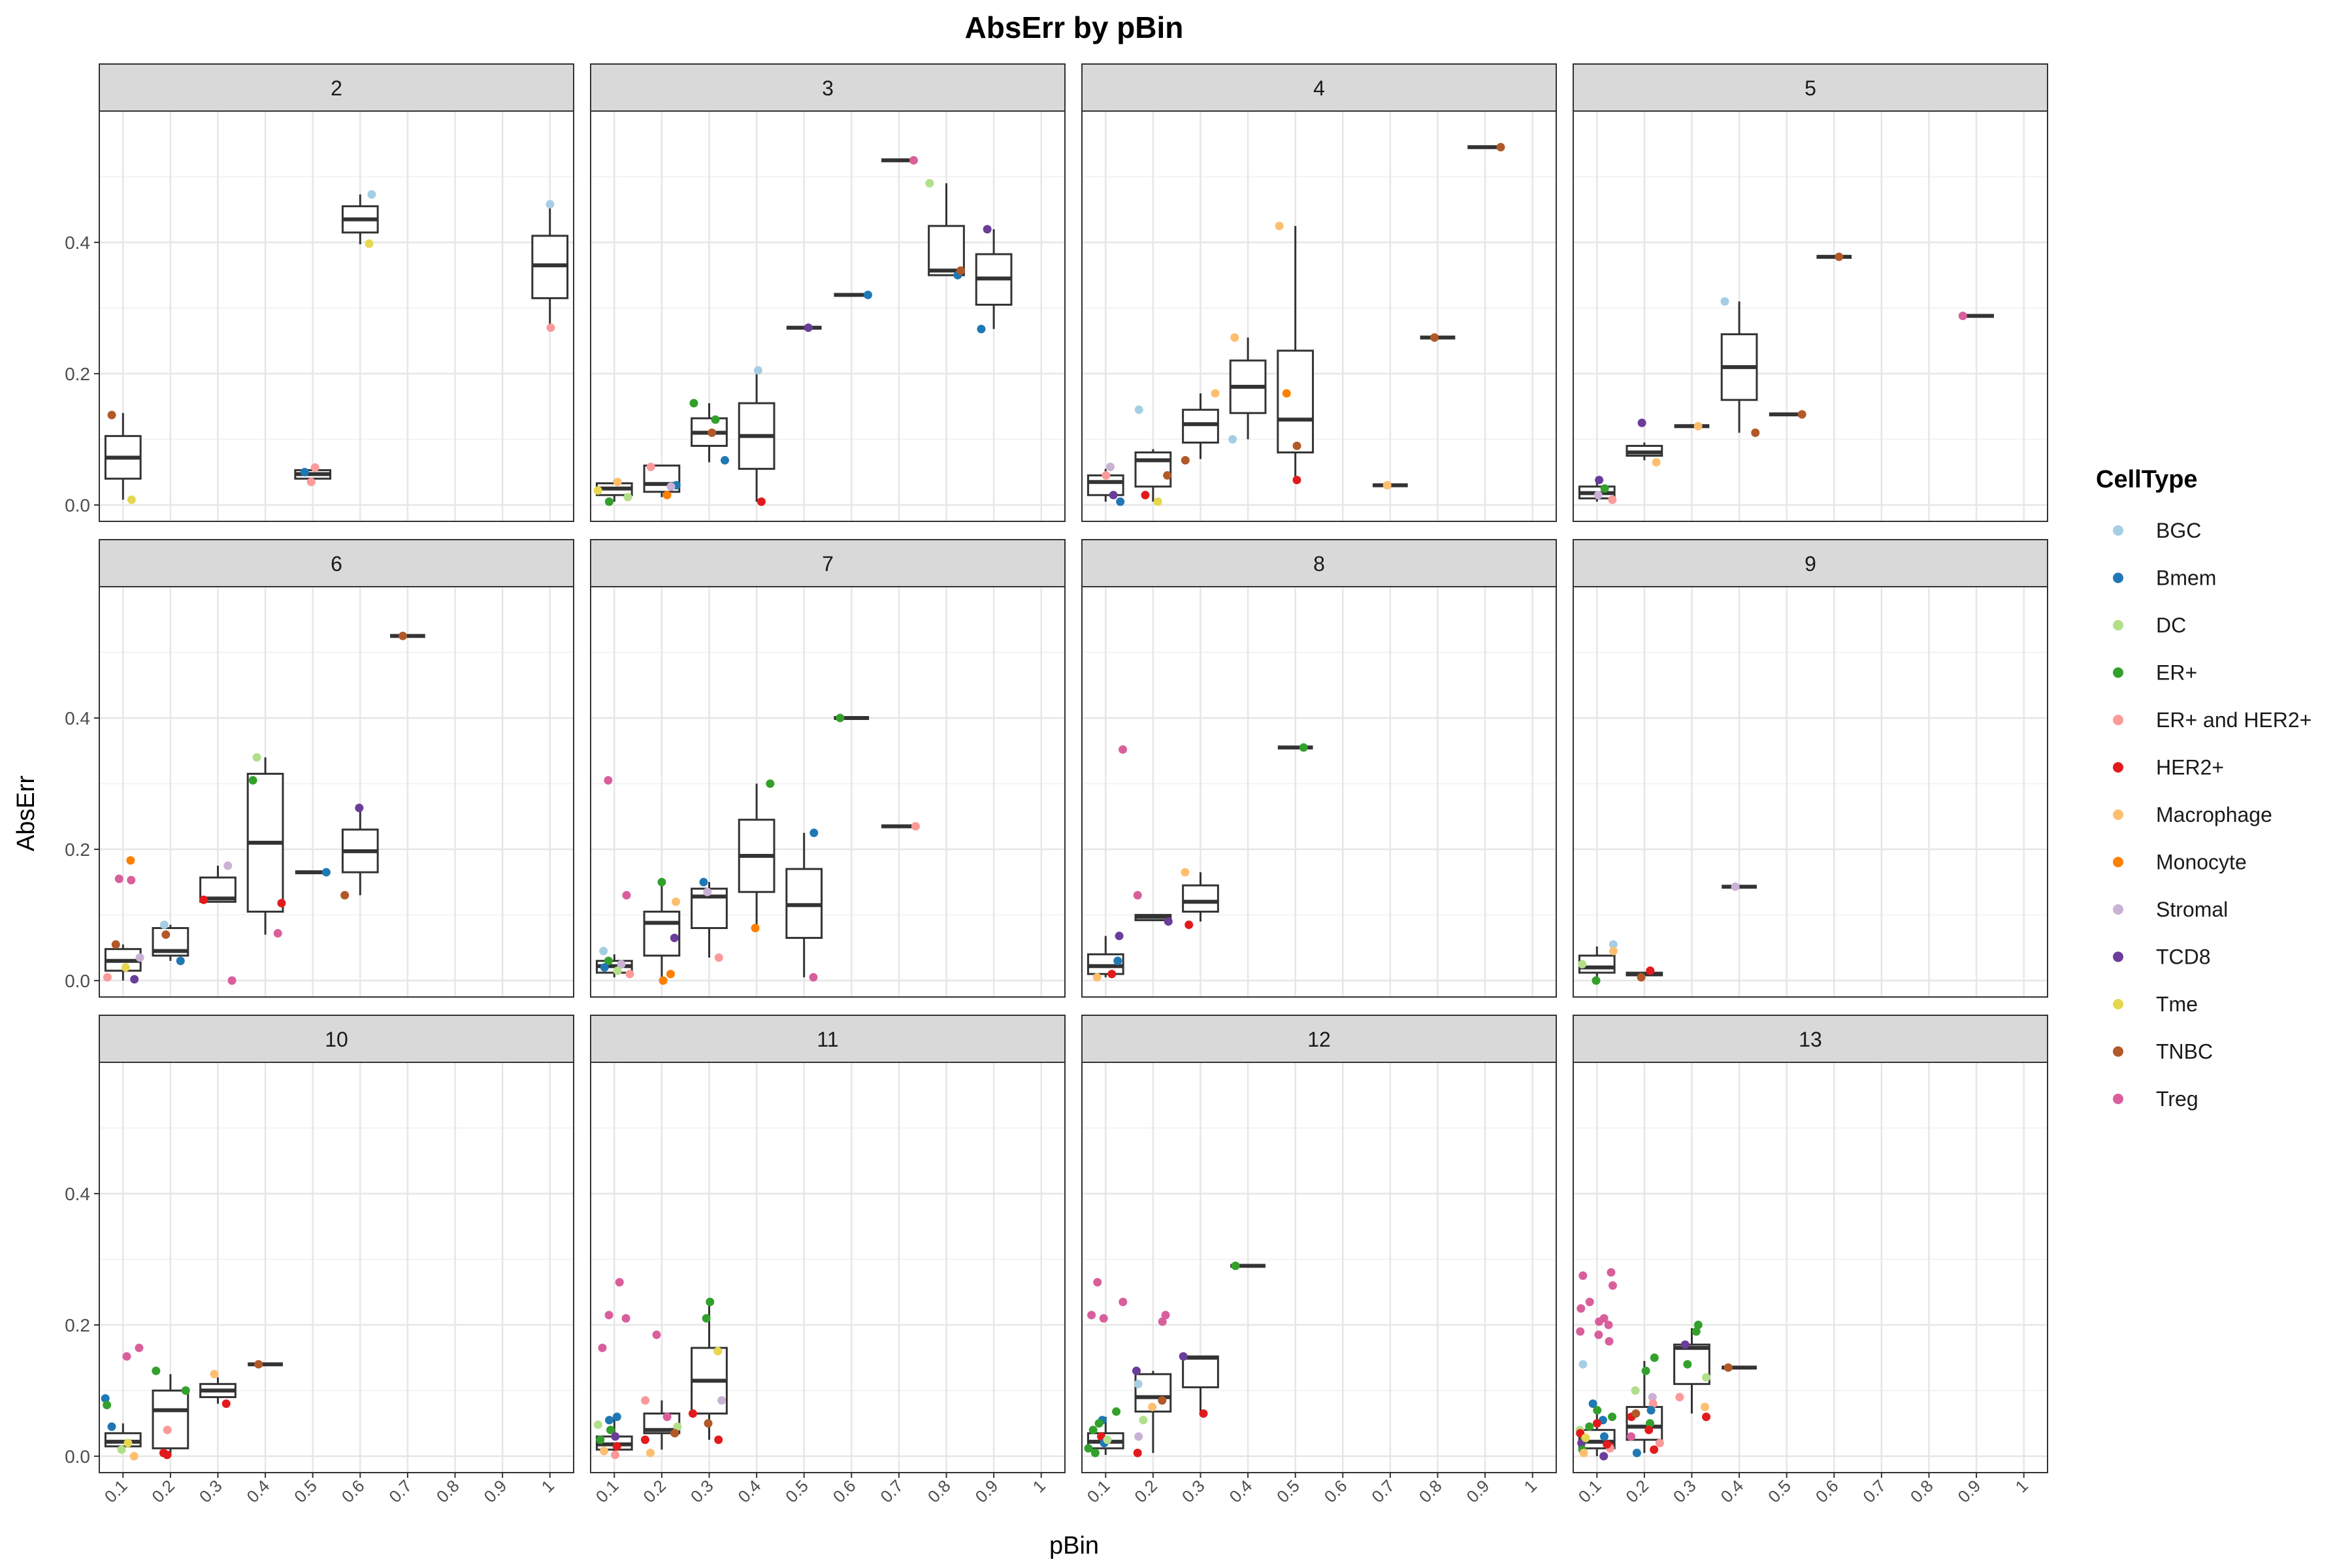 The height and width of the screenshot is (1568, 2352). I want to click on facet-label: 7, so click(828, 564).